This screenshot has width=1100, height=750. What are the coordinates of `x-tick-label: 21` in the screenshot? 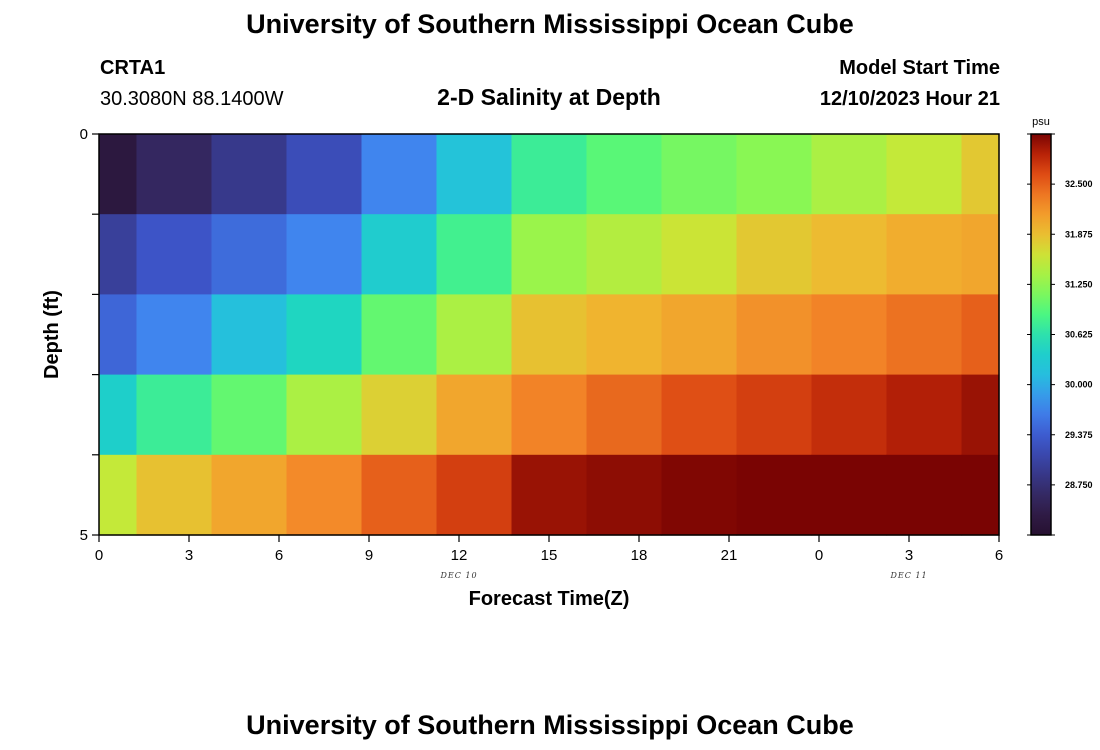 It's located at (729, 555).